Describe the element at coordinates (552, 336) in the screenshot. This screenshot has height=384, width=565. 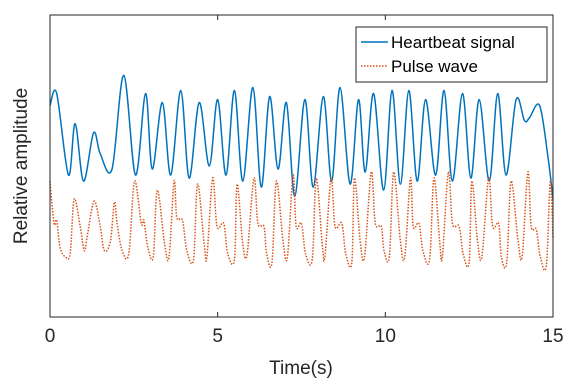
I see `x-tick-label: 15` at that location.